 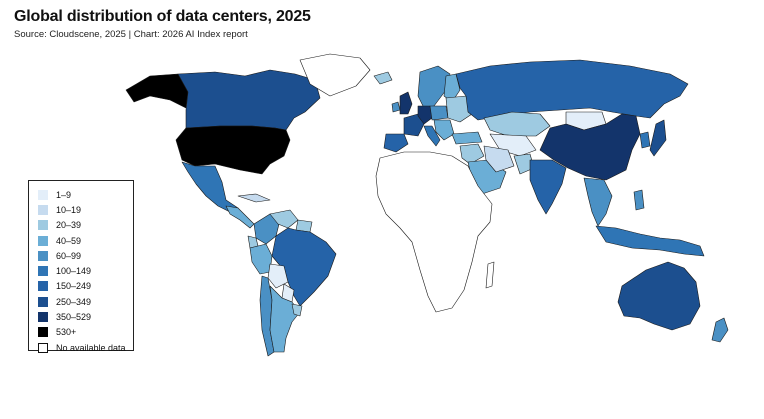 I want to click on region-central-america, so click(x=240, y=217).